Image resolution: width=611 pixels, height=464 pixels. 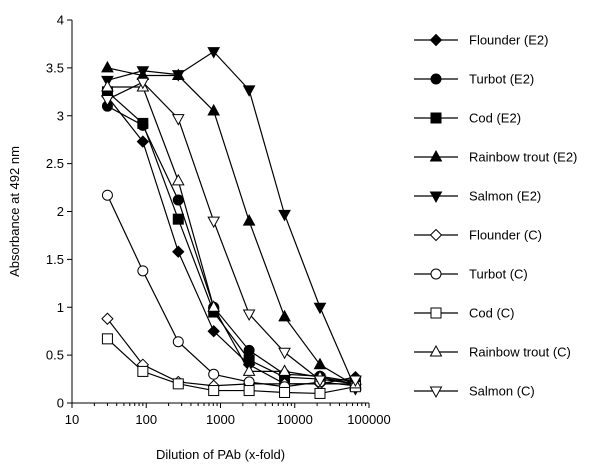 I want to click on legend-item: Cod (C), so click(x=464, y=313).